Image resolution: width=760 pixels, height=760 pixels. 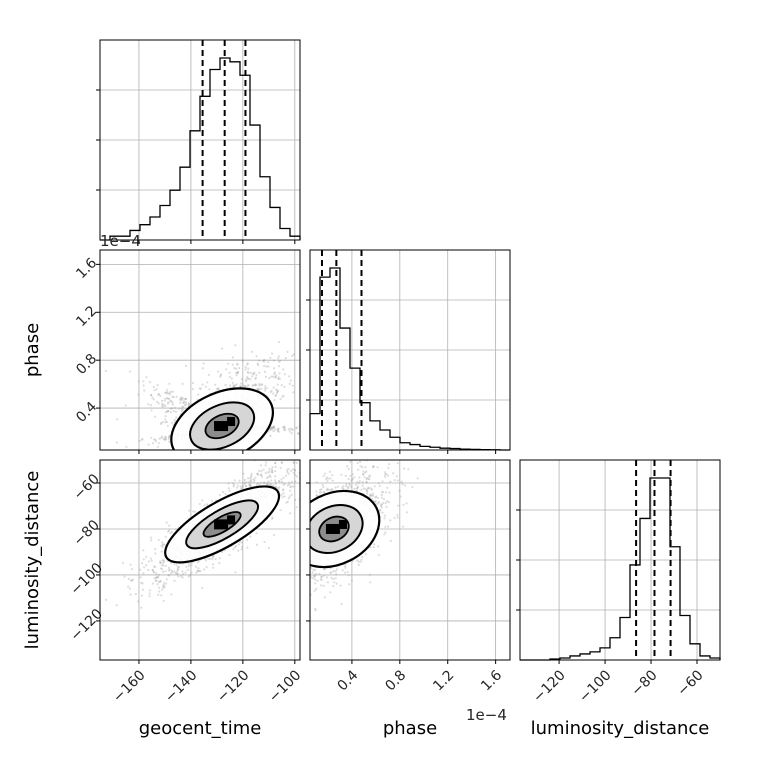 I want to click on hist-panel-geocent_time, so click(x=198, y=141).